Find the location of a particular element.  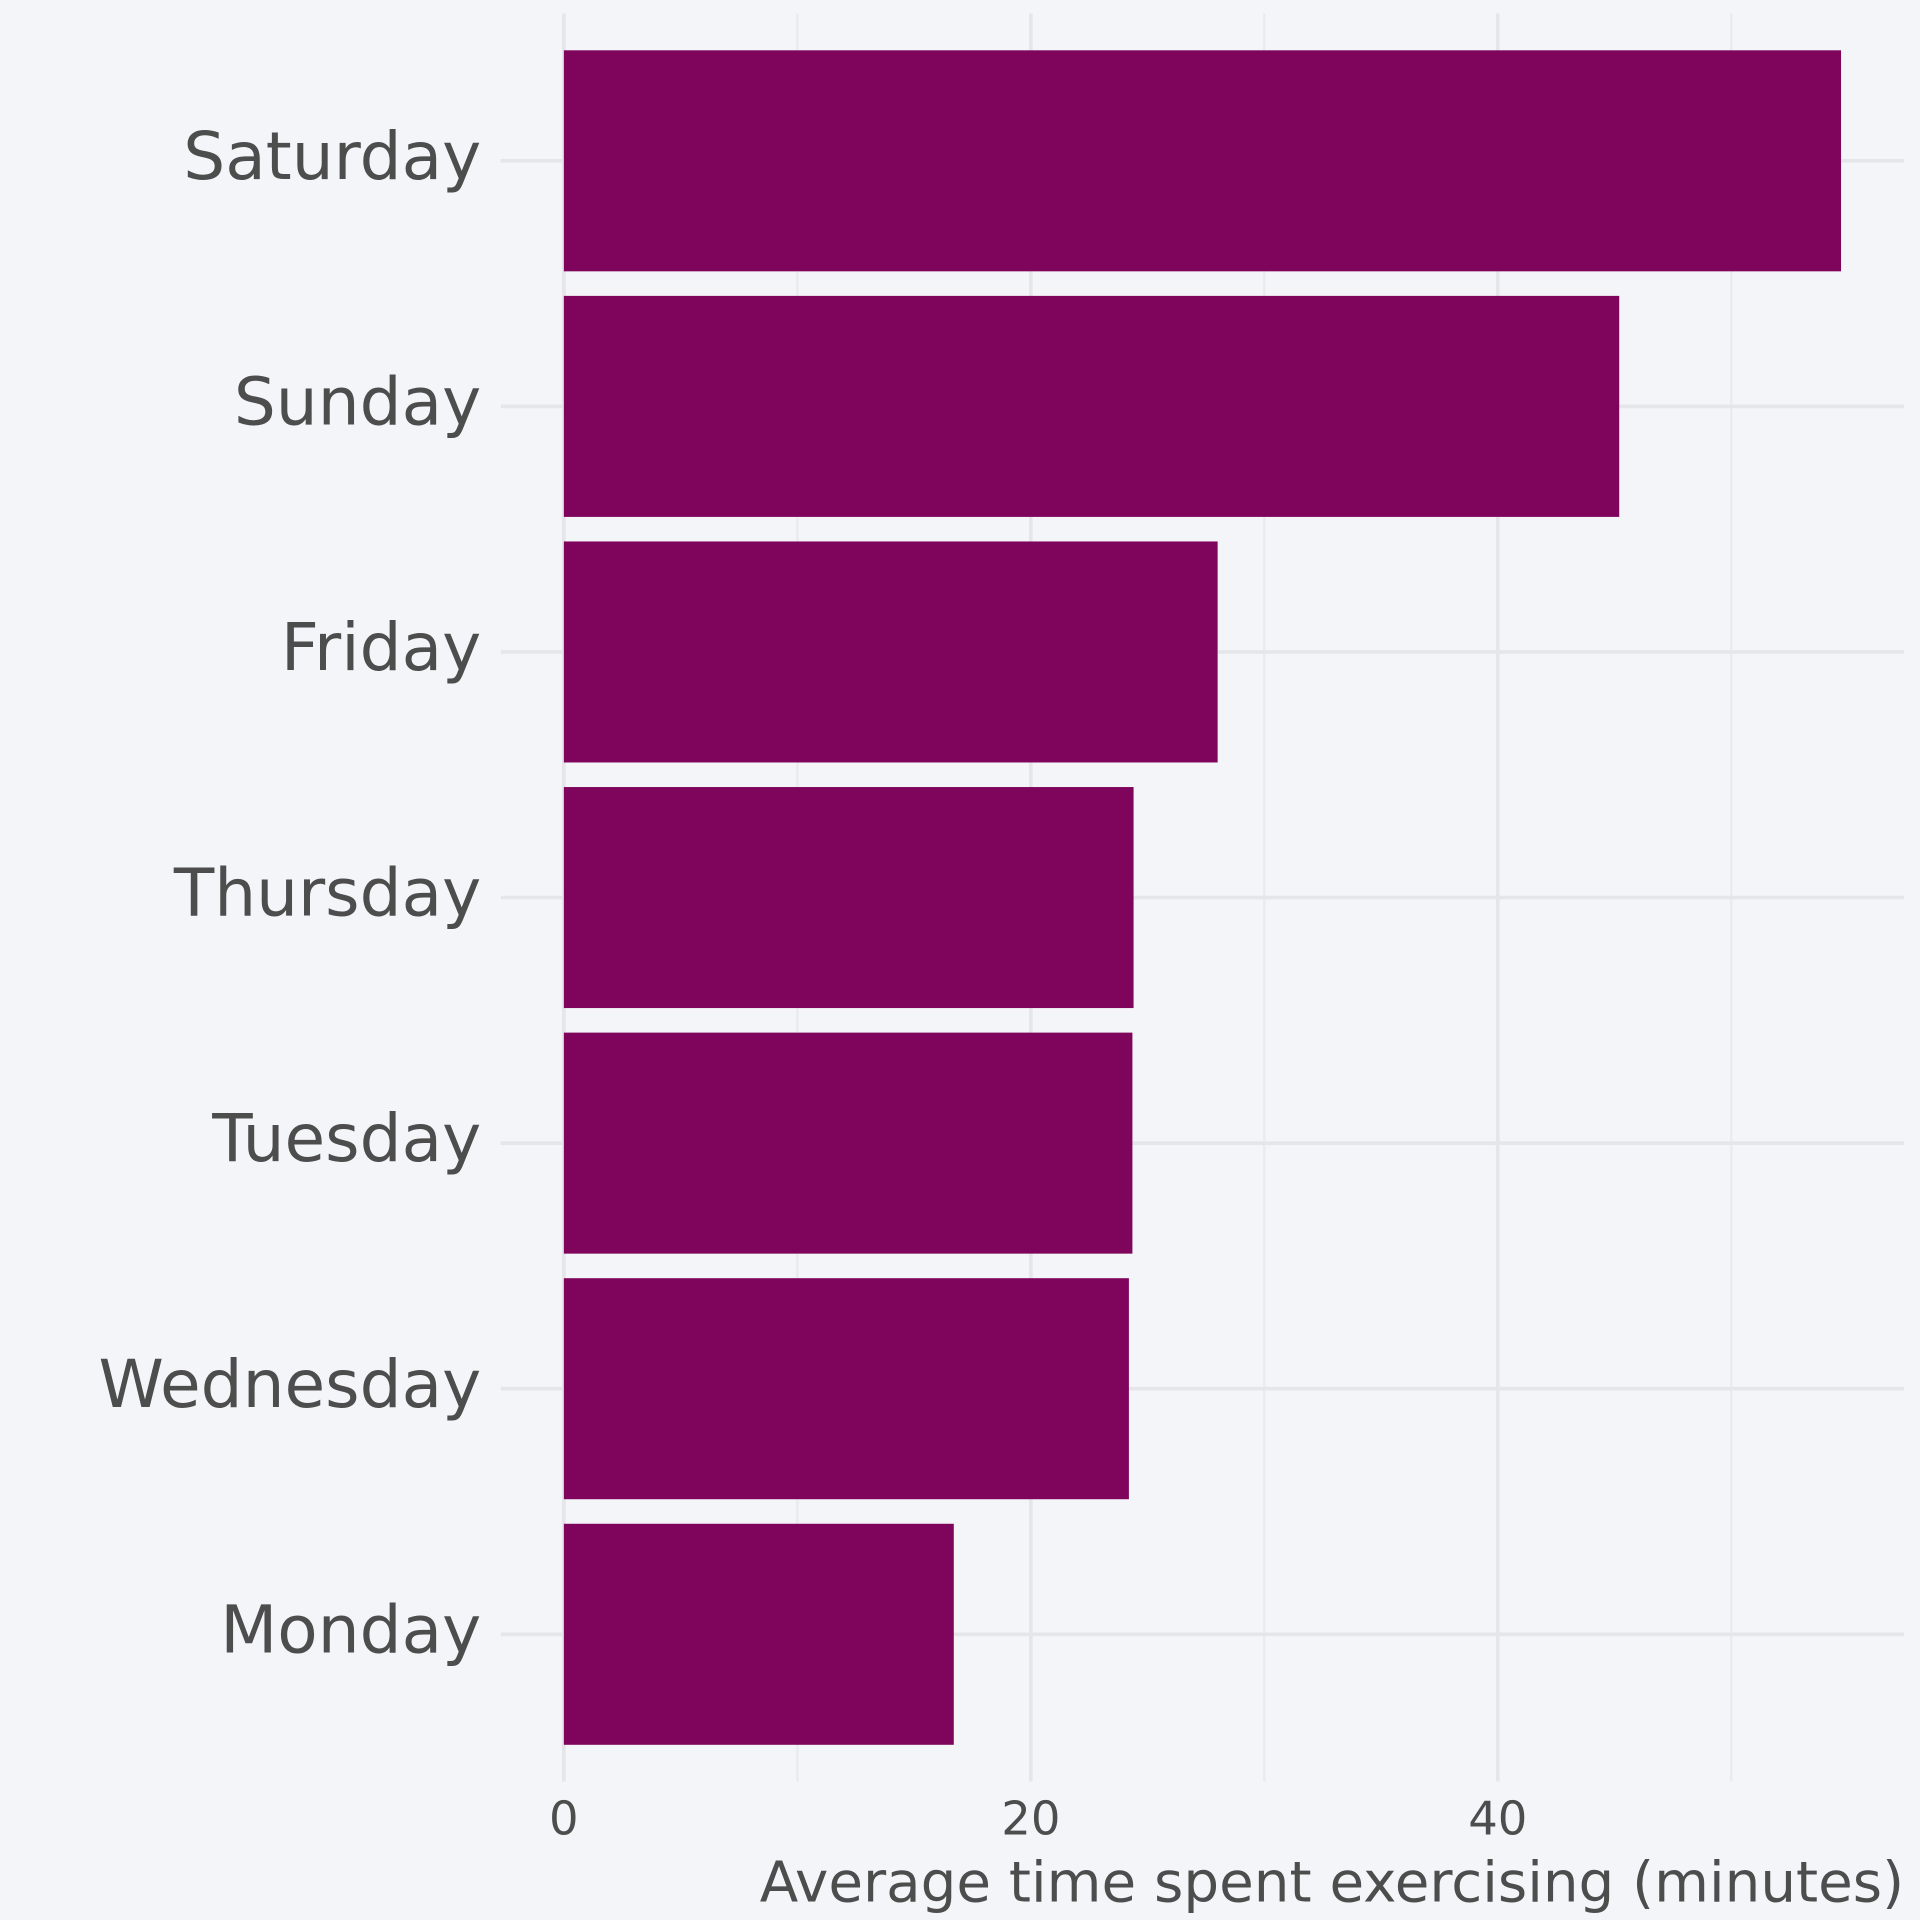

y-tick-label: Thursday is located at coordinates (327, 893).